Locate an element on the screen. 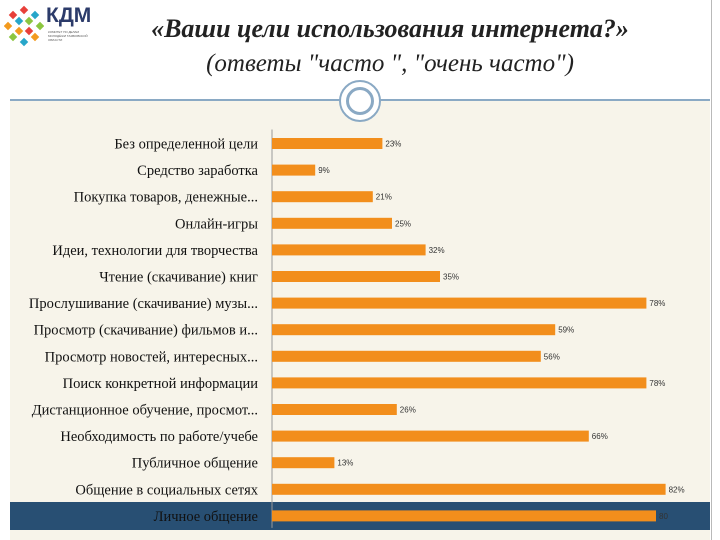 This screenshot has height=540, width=720. data-label: 56% is located at coordinates (552, 356).